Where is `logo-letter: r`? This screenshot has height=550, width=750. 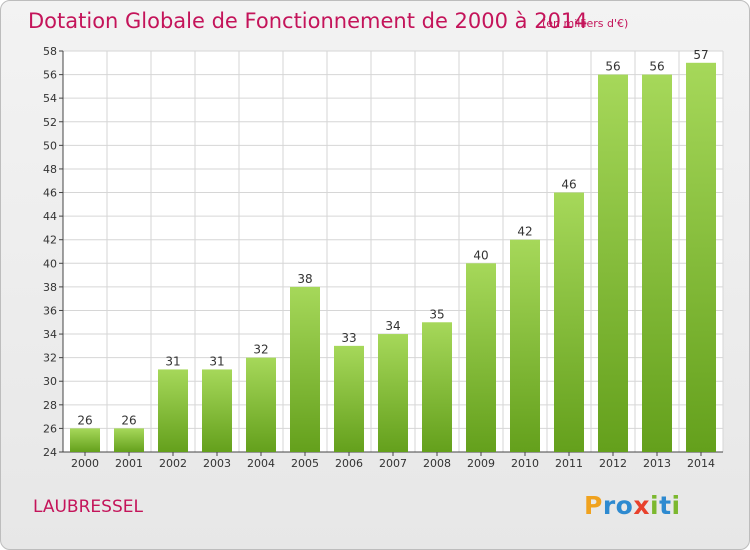 logo-letter: r is located at coordinates (609, 505).